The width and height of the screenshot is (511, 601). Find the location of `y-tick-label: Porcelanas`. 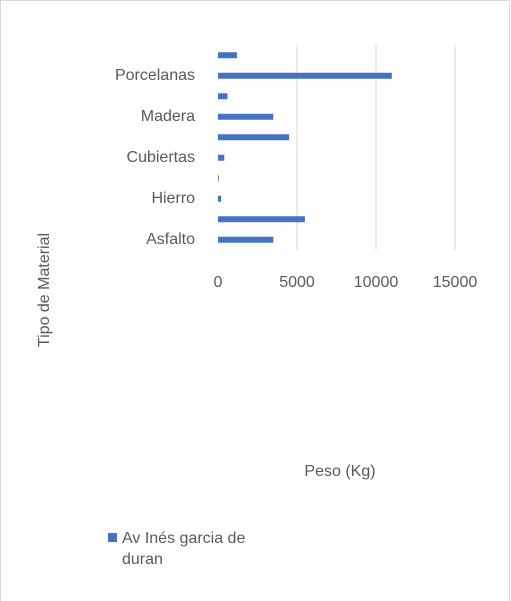

y-tick-label: Porcelanas is located at coordinates (155, 75).